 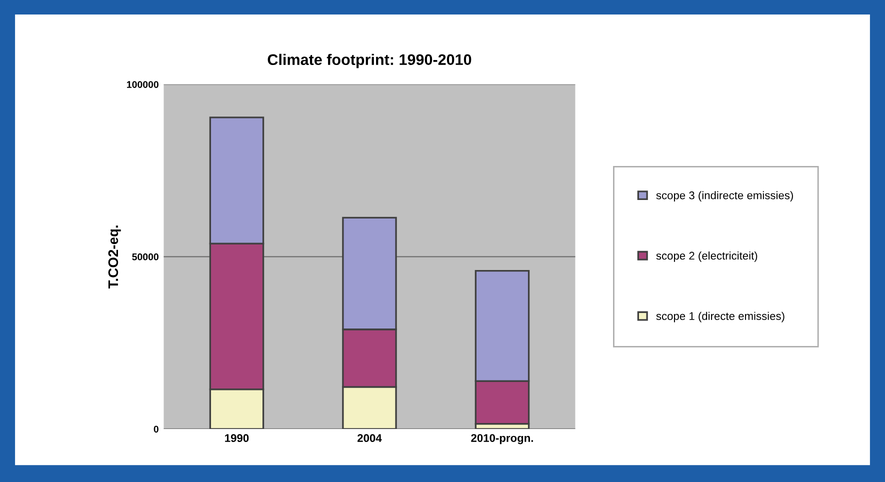 I want to click on x-tick-label: 2010-progn., so click(x=502, y=439).